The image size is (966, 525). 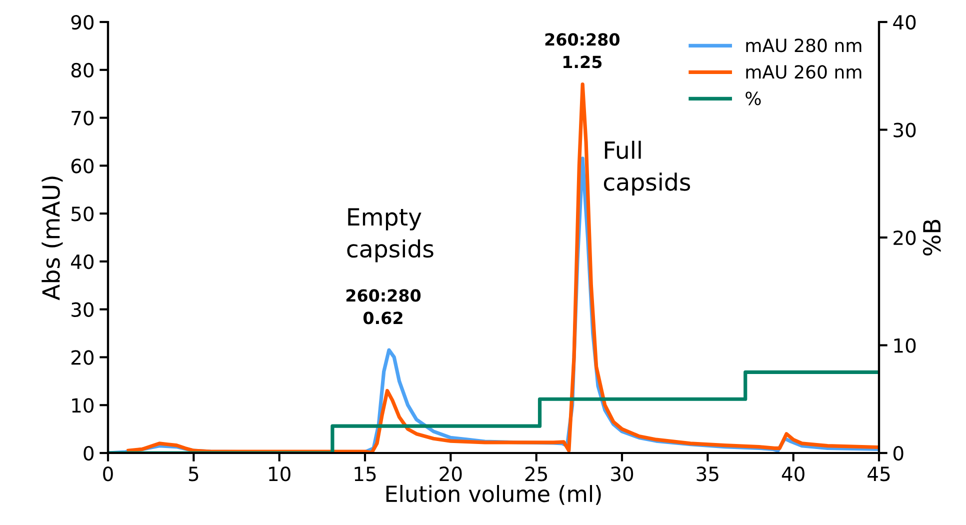 What do you see at coordinates (493, 495) in the screenshot?
I see `x-axis-title: Elution volume (ml)` at bounding box center [493, 495].